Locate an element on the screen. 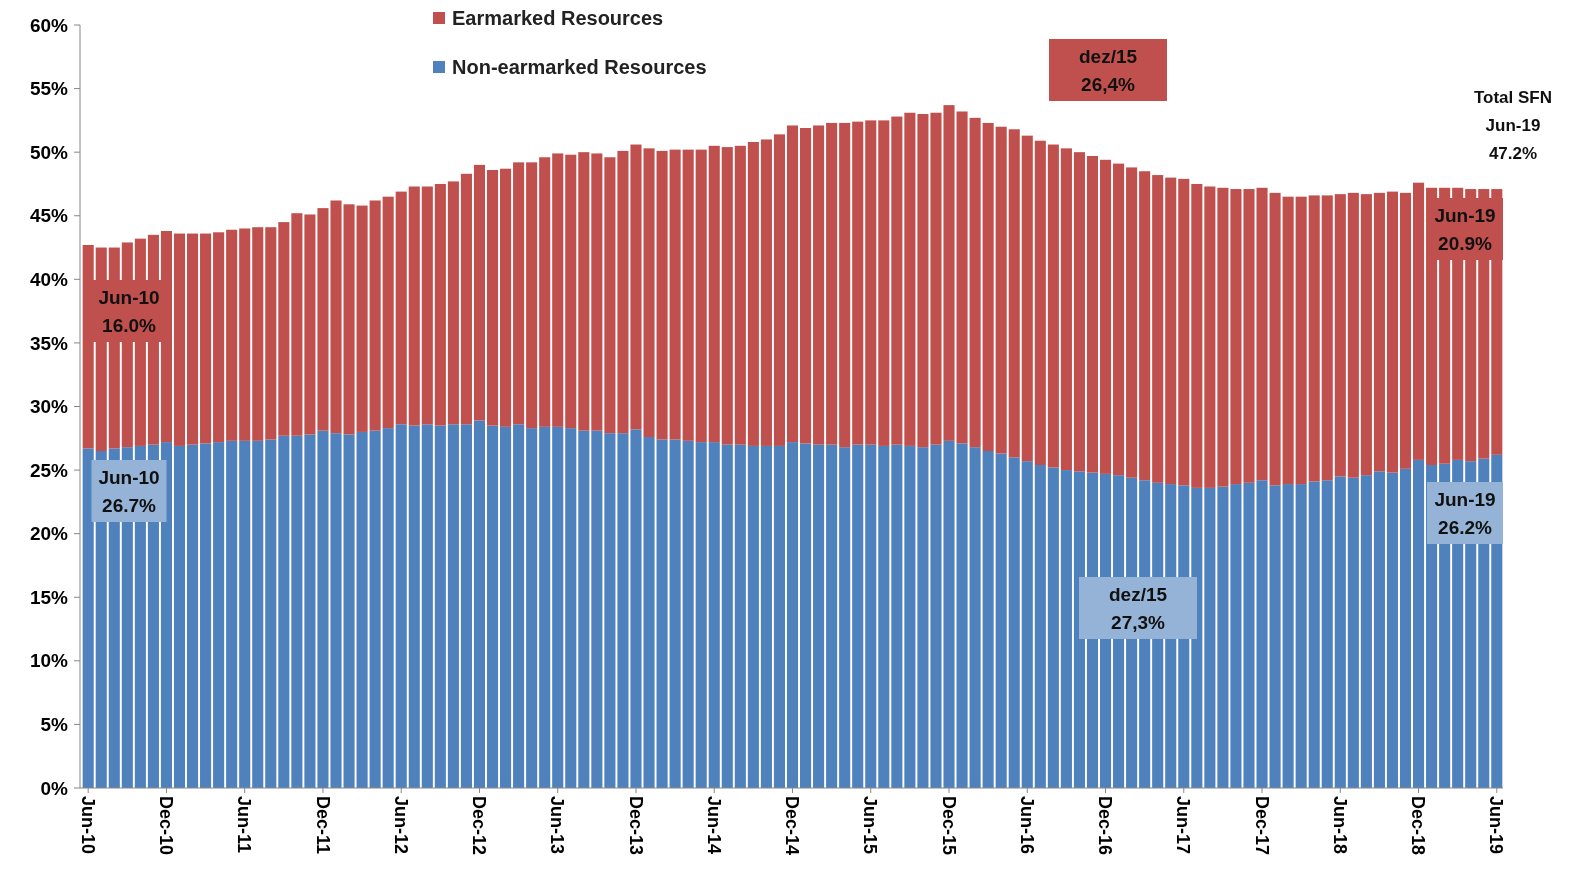  annotation: dez/15 26,4% is located at coordinates (1108, 70).